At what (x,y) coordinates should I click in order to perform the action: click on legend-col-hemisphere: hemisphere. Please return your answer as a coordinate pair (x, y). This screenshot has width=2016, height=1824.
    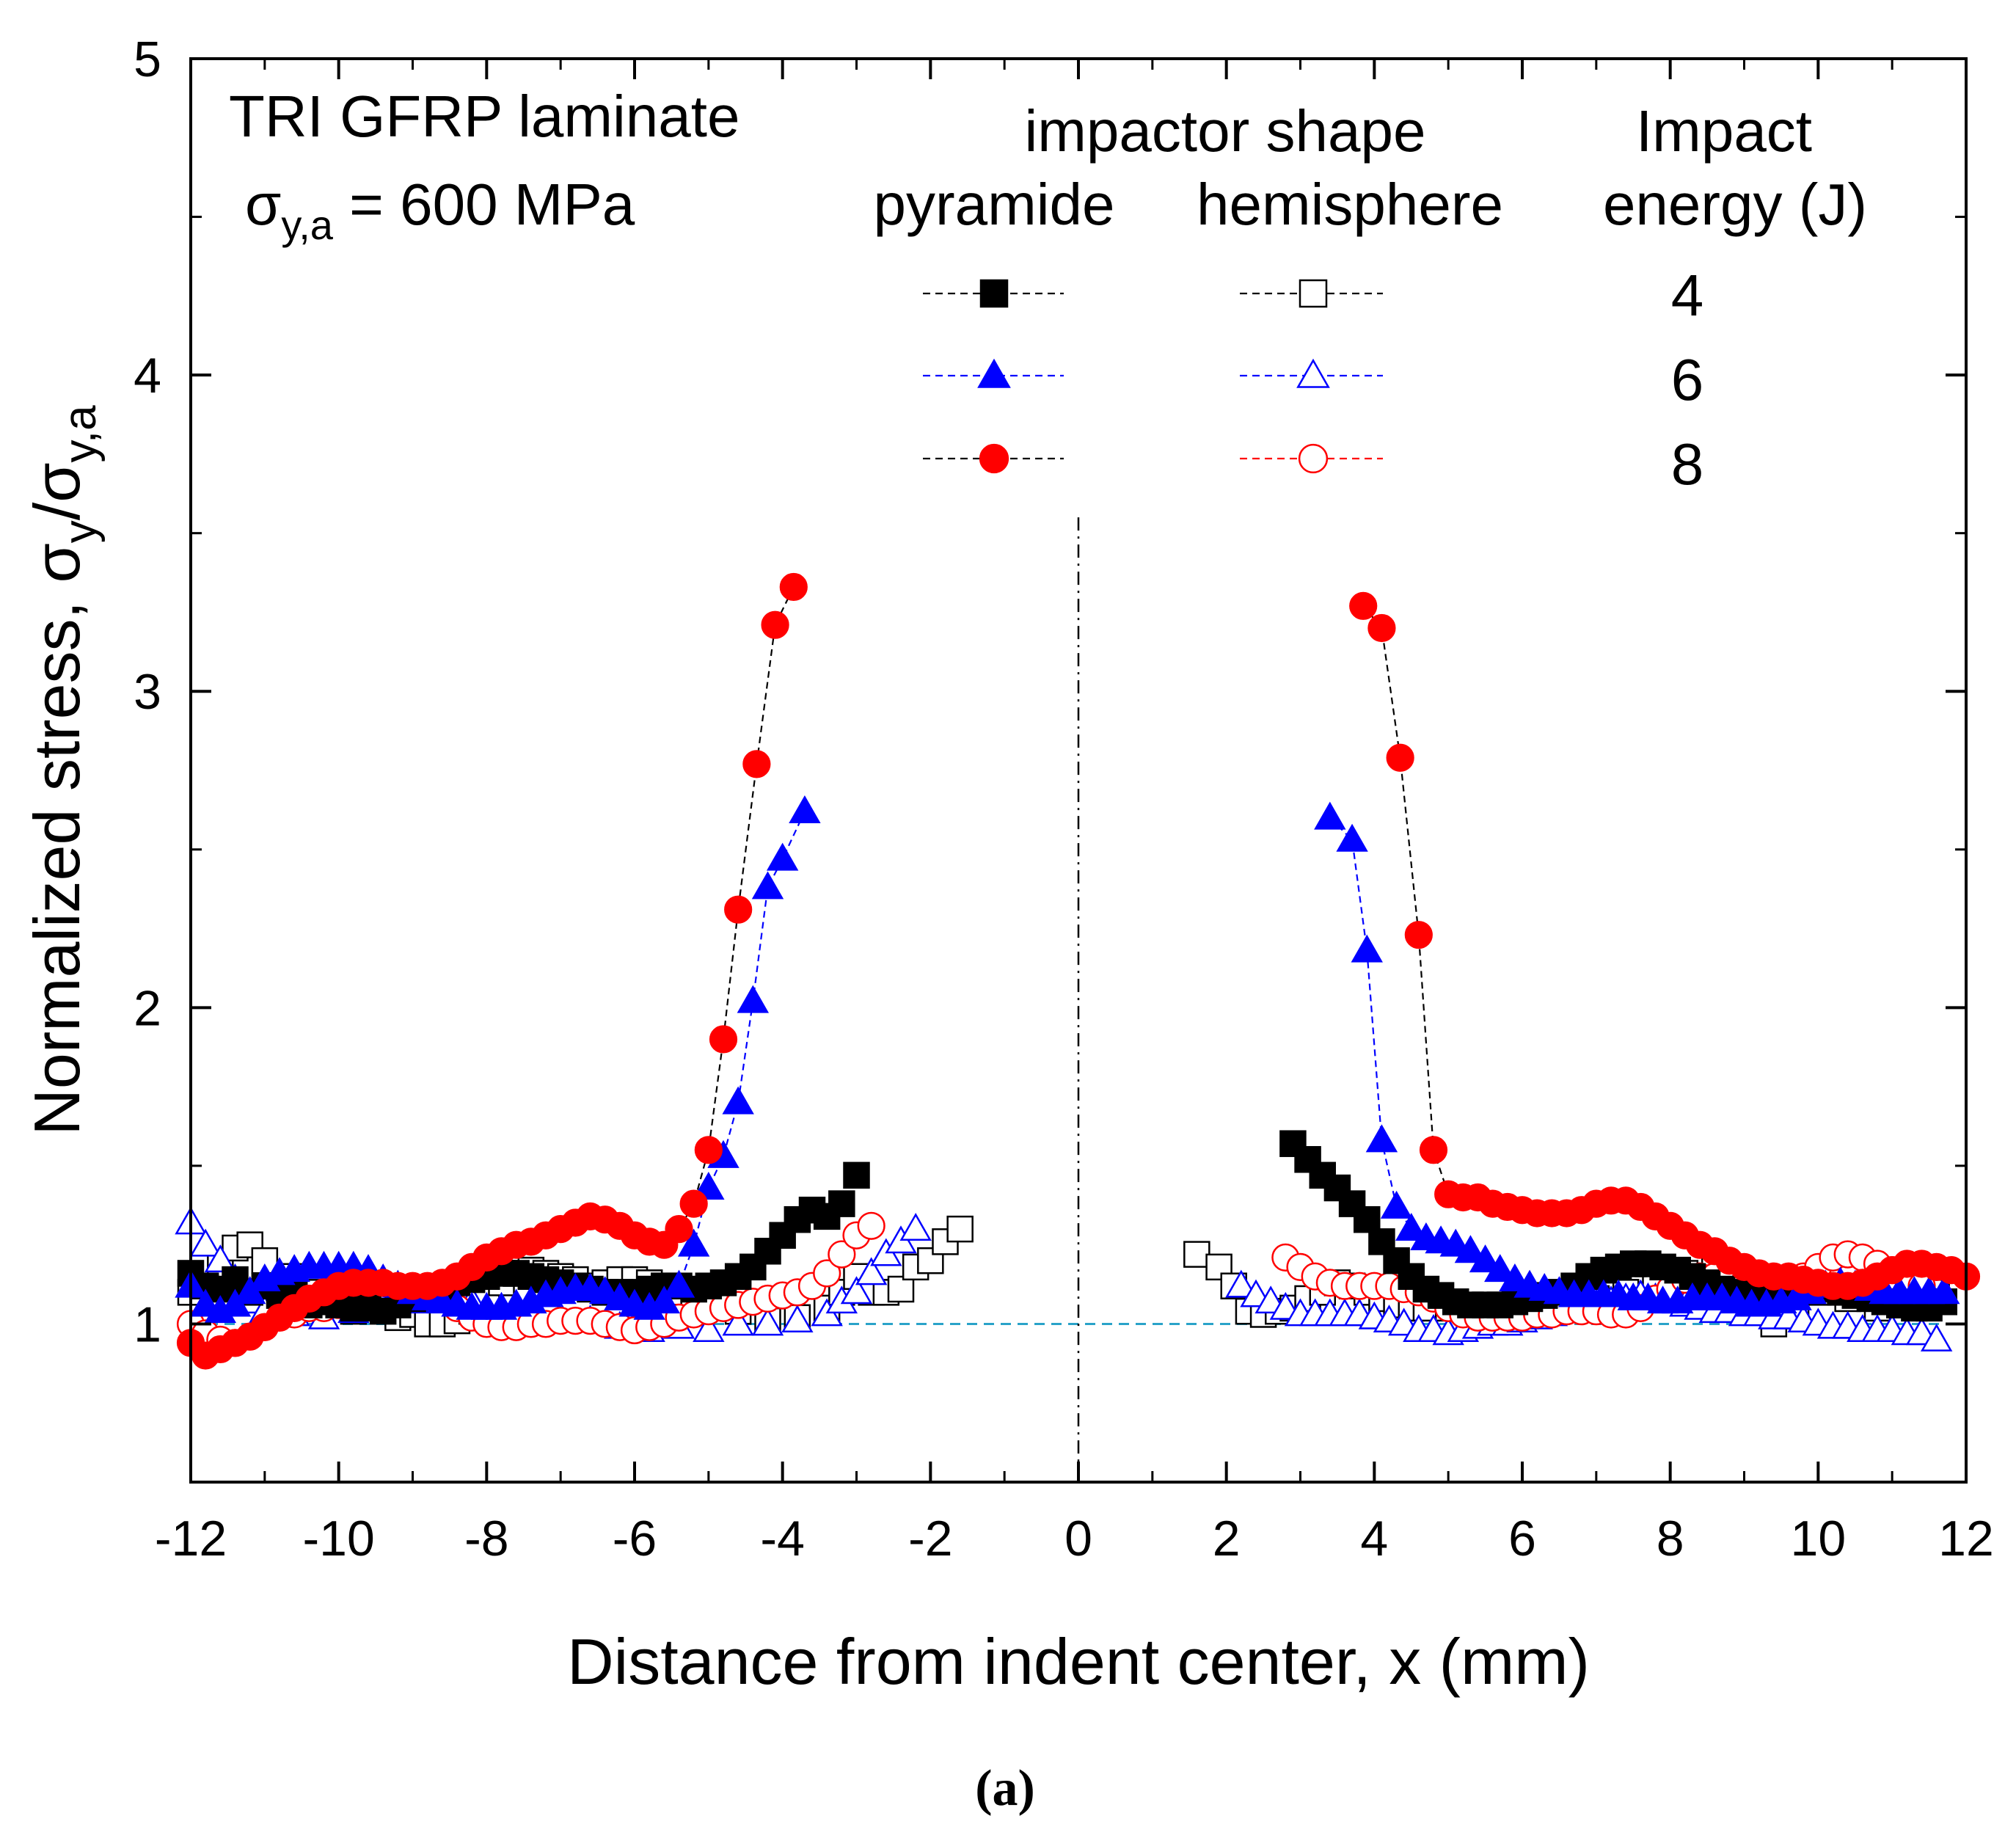
    Looking at the image, I should click on (1350, 205).